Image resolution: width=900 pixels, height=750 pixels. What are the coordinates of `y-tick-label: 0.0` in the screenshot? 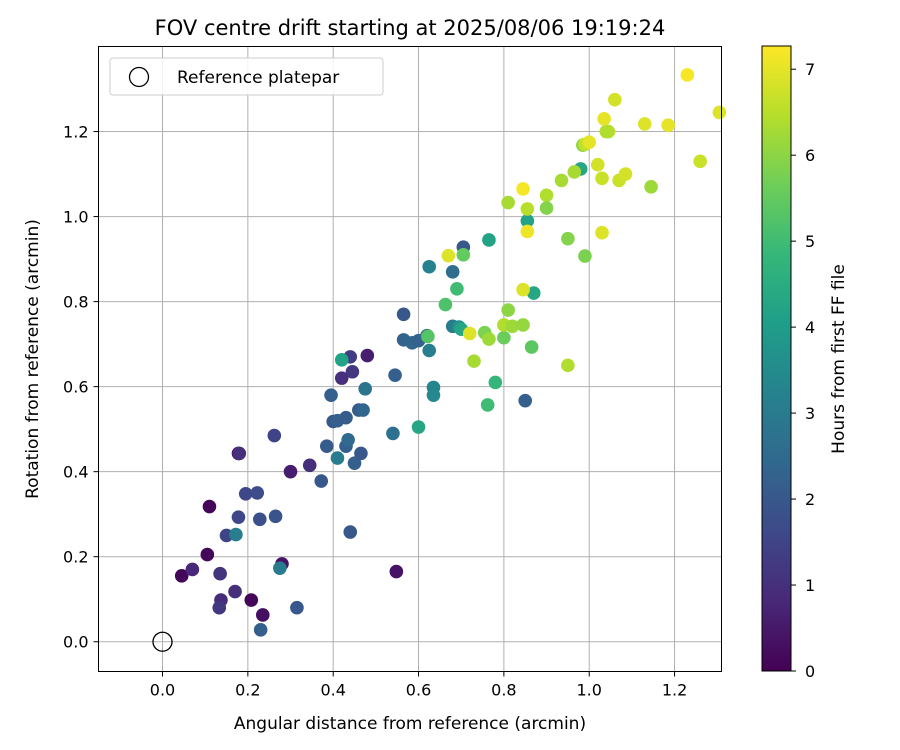 It's located at (75, 642).